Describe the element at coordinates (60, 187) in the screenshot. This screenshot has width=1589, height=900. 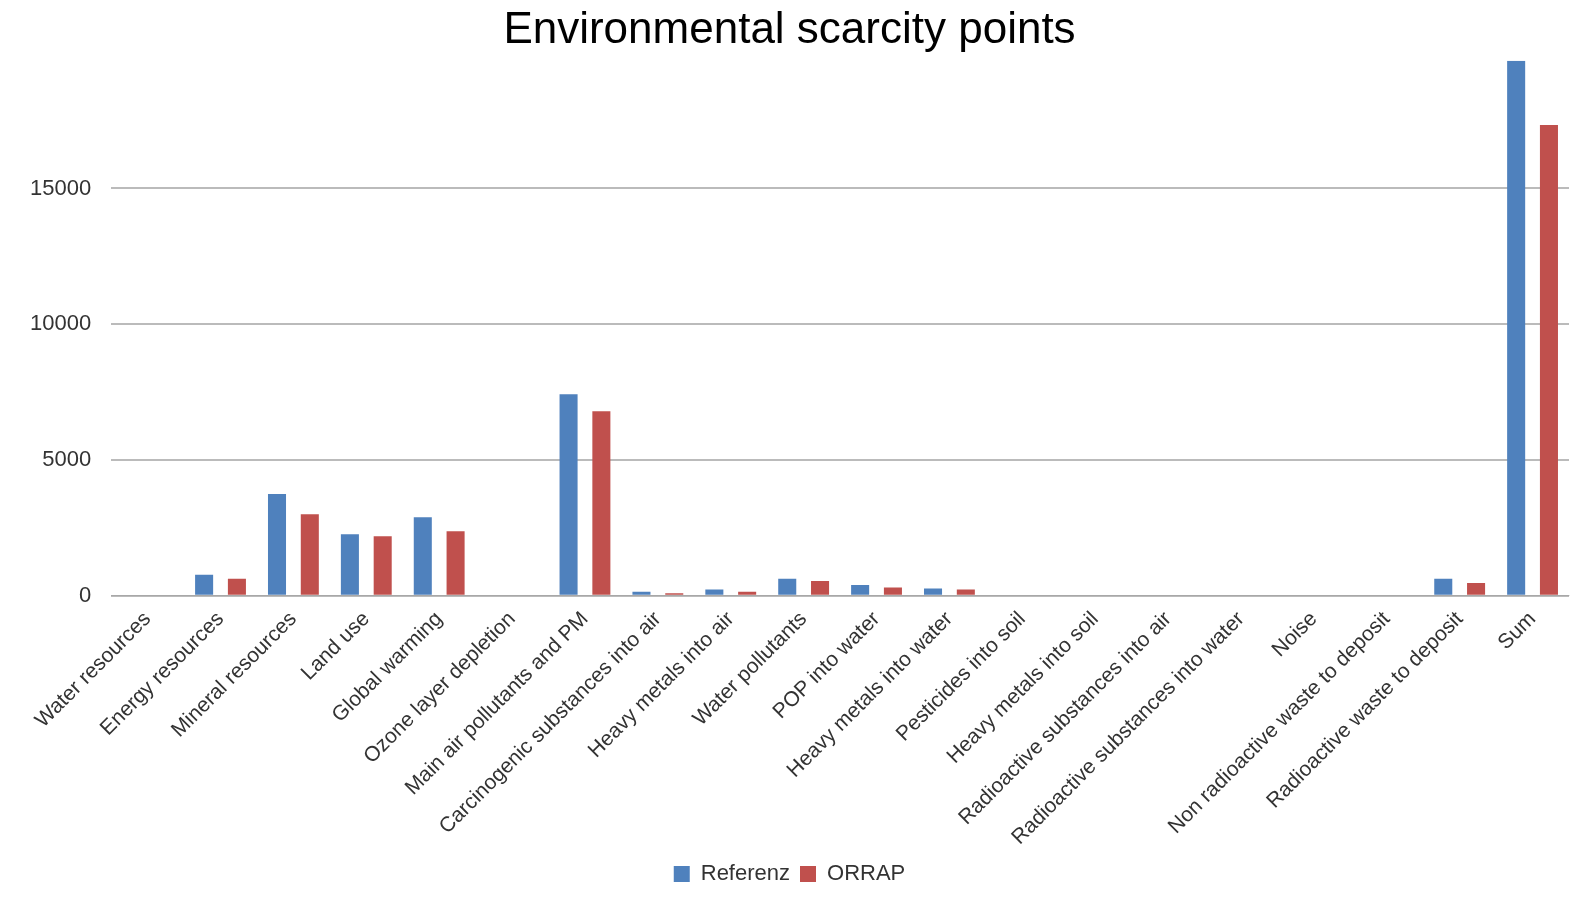
I see `y-tick-label: 15000` at that location.